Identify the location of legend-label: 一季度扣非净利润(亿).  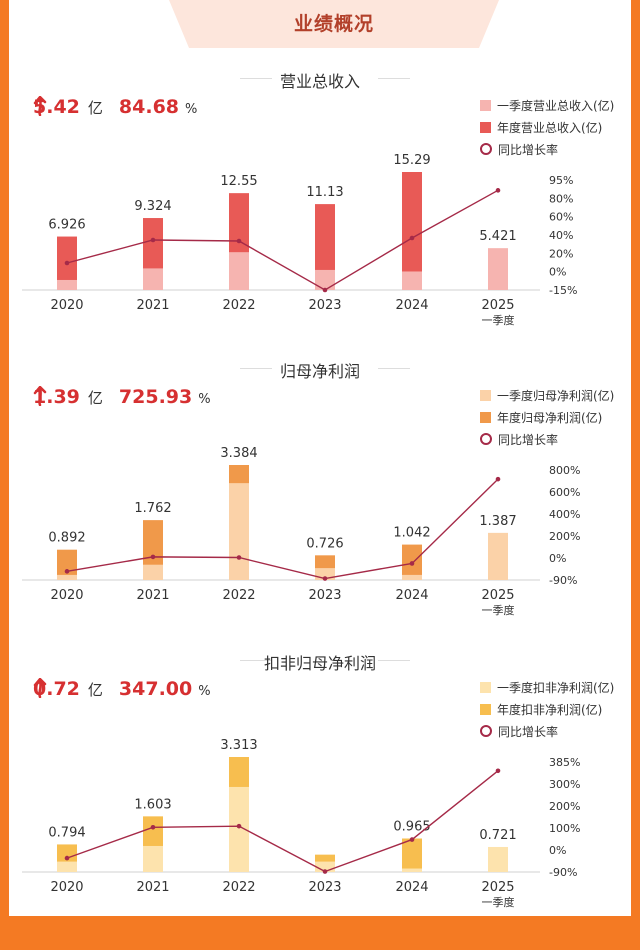
(556, 687).